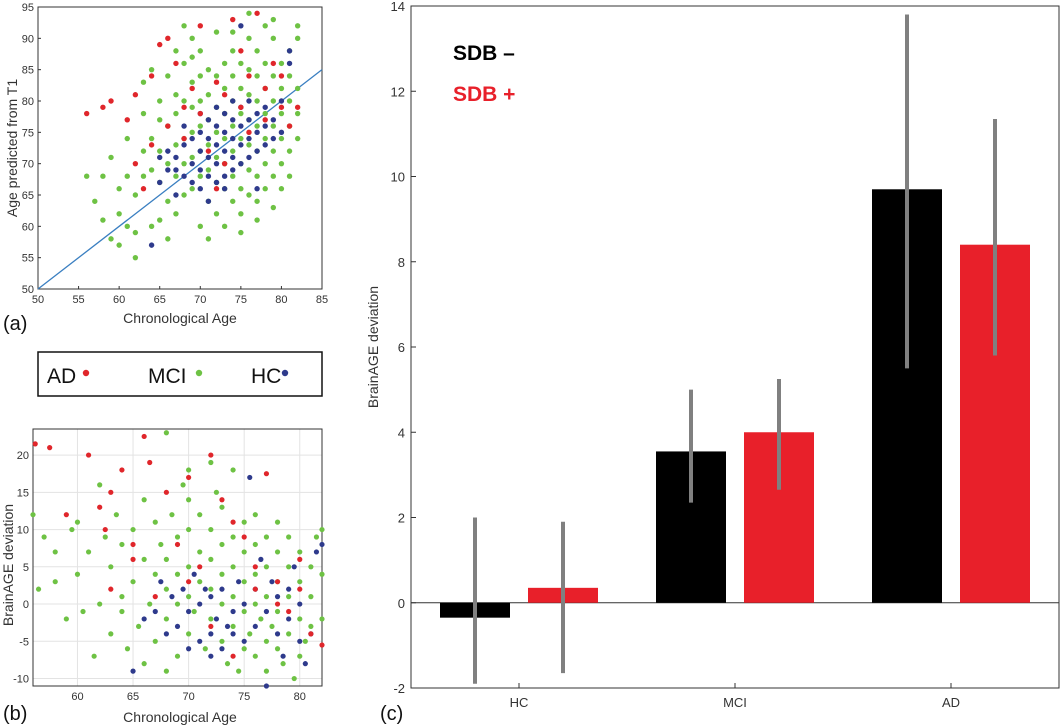 The image size is (1064, 725). What do you see at coordinates (28, 259) in the screenshot?
I see `y-tick-label-a: 55` at bounding box center [28, 259].